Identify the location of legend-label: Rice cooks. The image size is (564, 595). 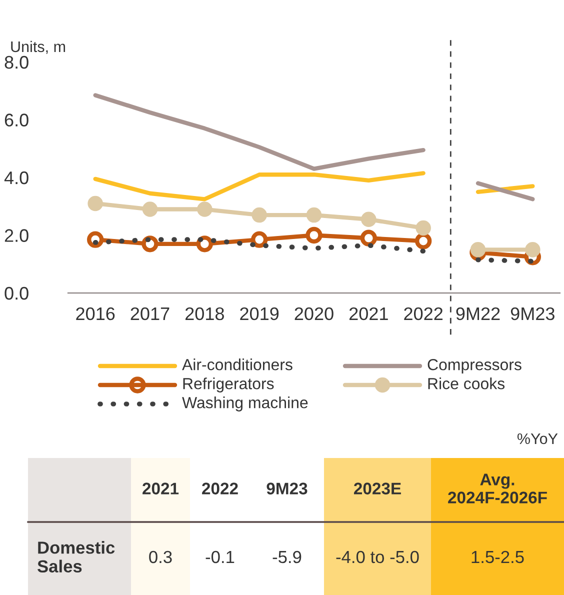
(466, 384).